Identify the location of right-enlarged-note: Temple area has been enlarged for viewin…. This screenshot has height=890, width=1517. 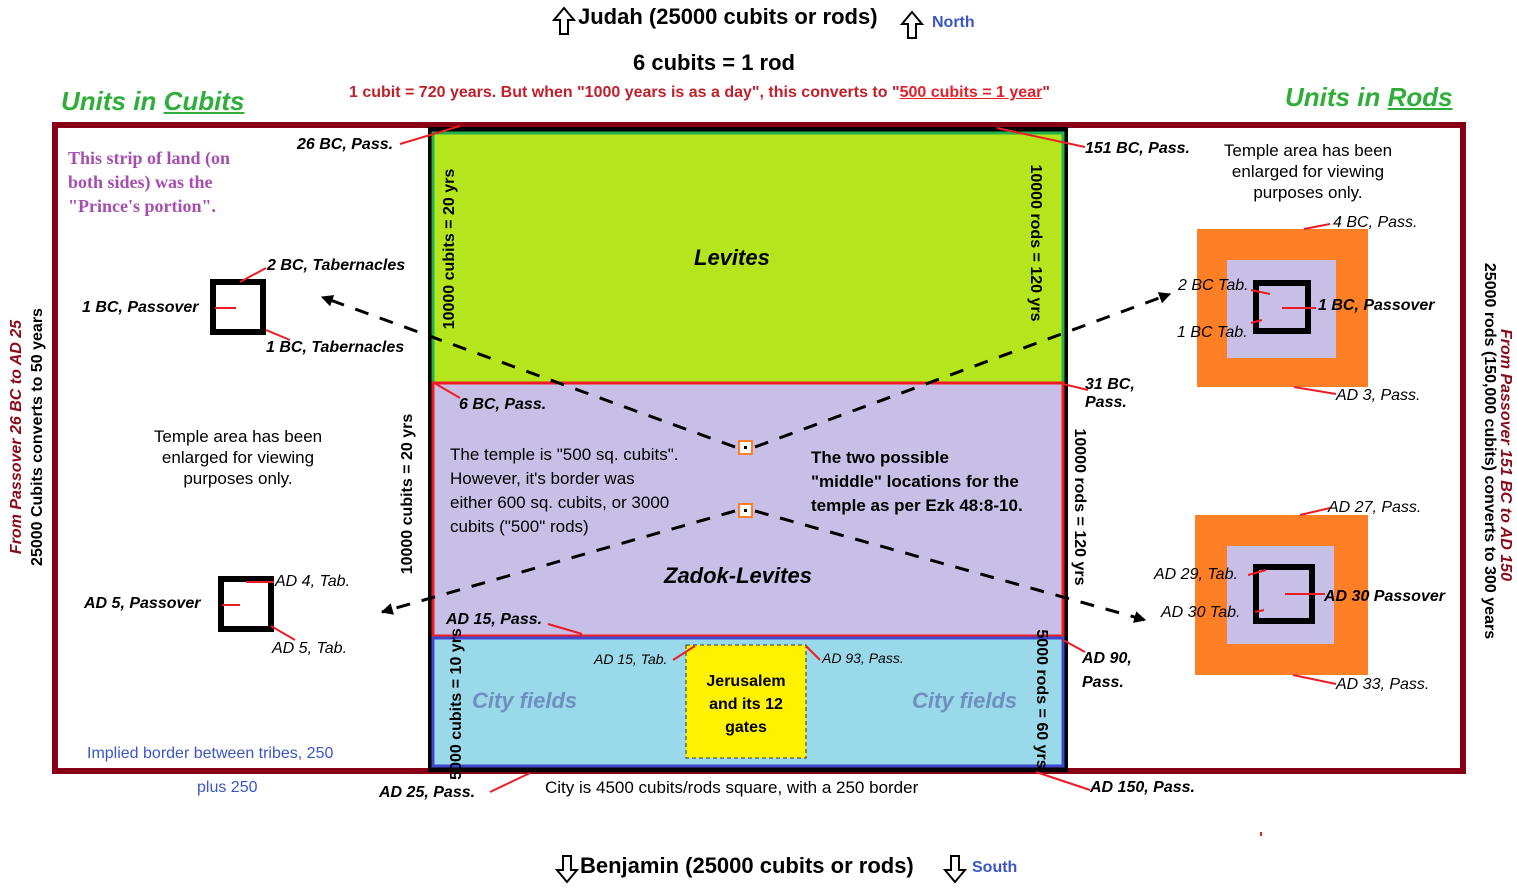
(1308, 171).